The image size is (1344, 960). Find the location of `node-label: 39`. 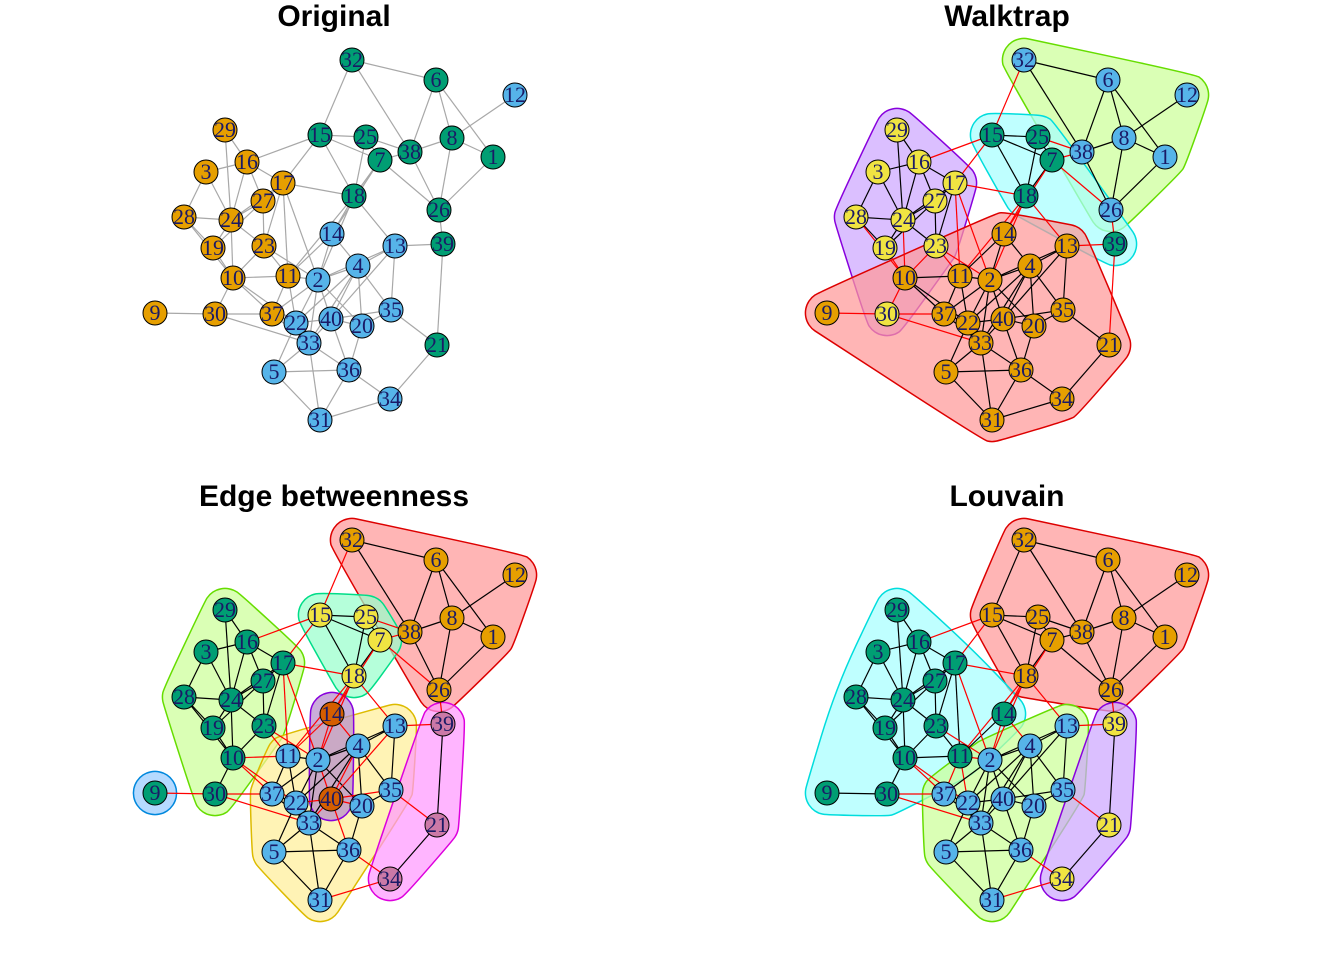

node-label: 39 is located at coordinates (443, 243).